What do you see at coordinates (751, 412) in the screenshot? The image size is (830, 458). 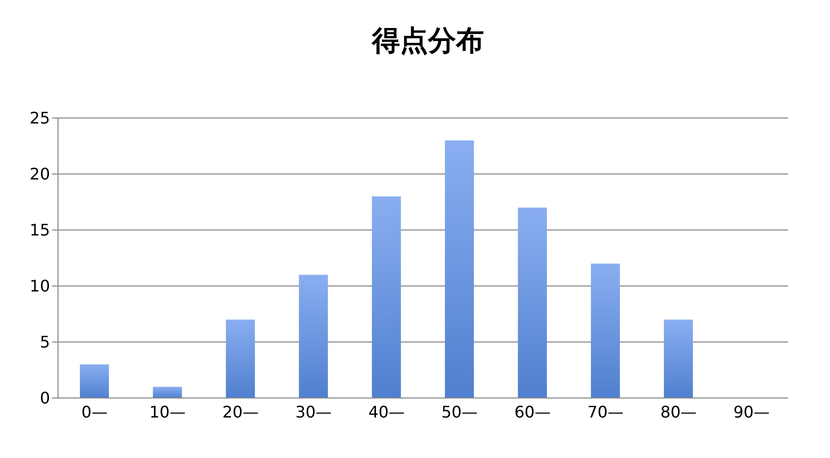 I see `x-tick-label: 90—` at bounding box center [751, 412].